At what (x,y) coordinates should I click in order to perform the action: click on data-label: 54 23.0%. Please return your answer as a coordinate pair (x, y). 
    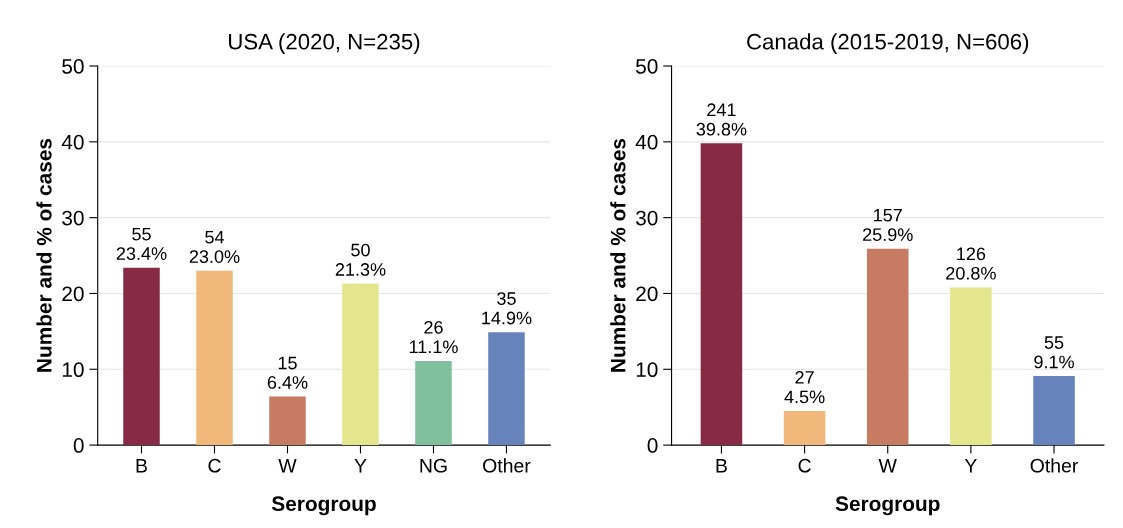
    Looking at the image, I should click on (214, 246).